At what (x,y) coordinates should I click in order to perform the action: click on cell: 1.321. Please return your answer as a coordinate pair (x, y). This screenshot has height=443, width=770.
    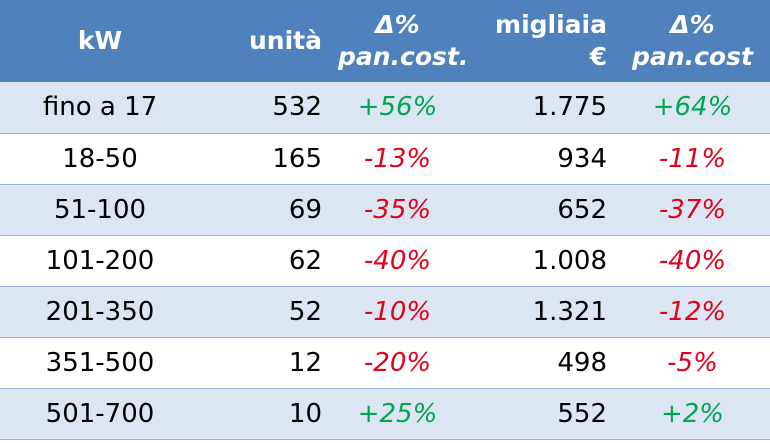
    Looking at the image, I should click on (569, 311).